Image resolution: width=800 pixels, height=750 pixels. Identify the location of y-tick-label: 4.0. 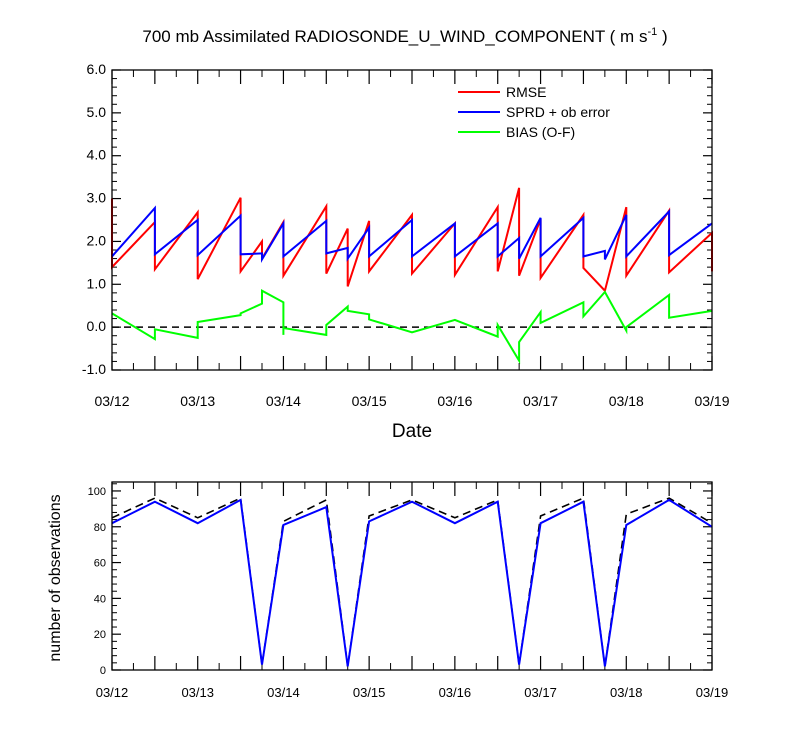
(97, 155).